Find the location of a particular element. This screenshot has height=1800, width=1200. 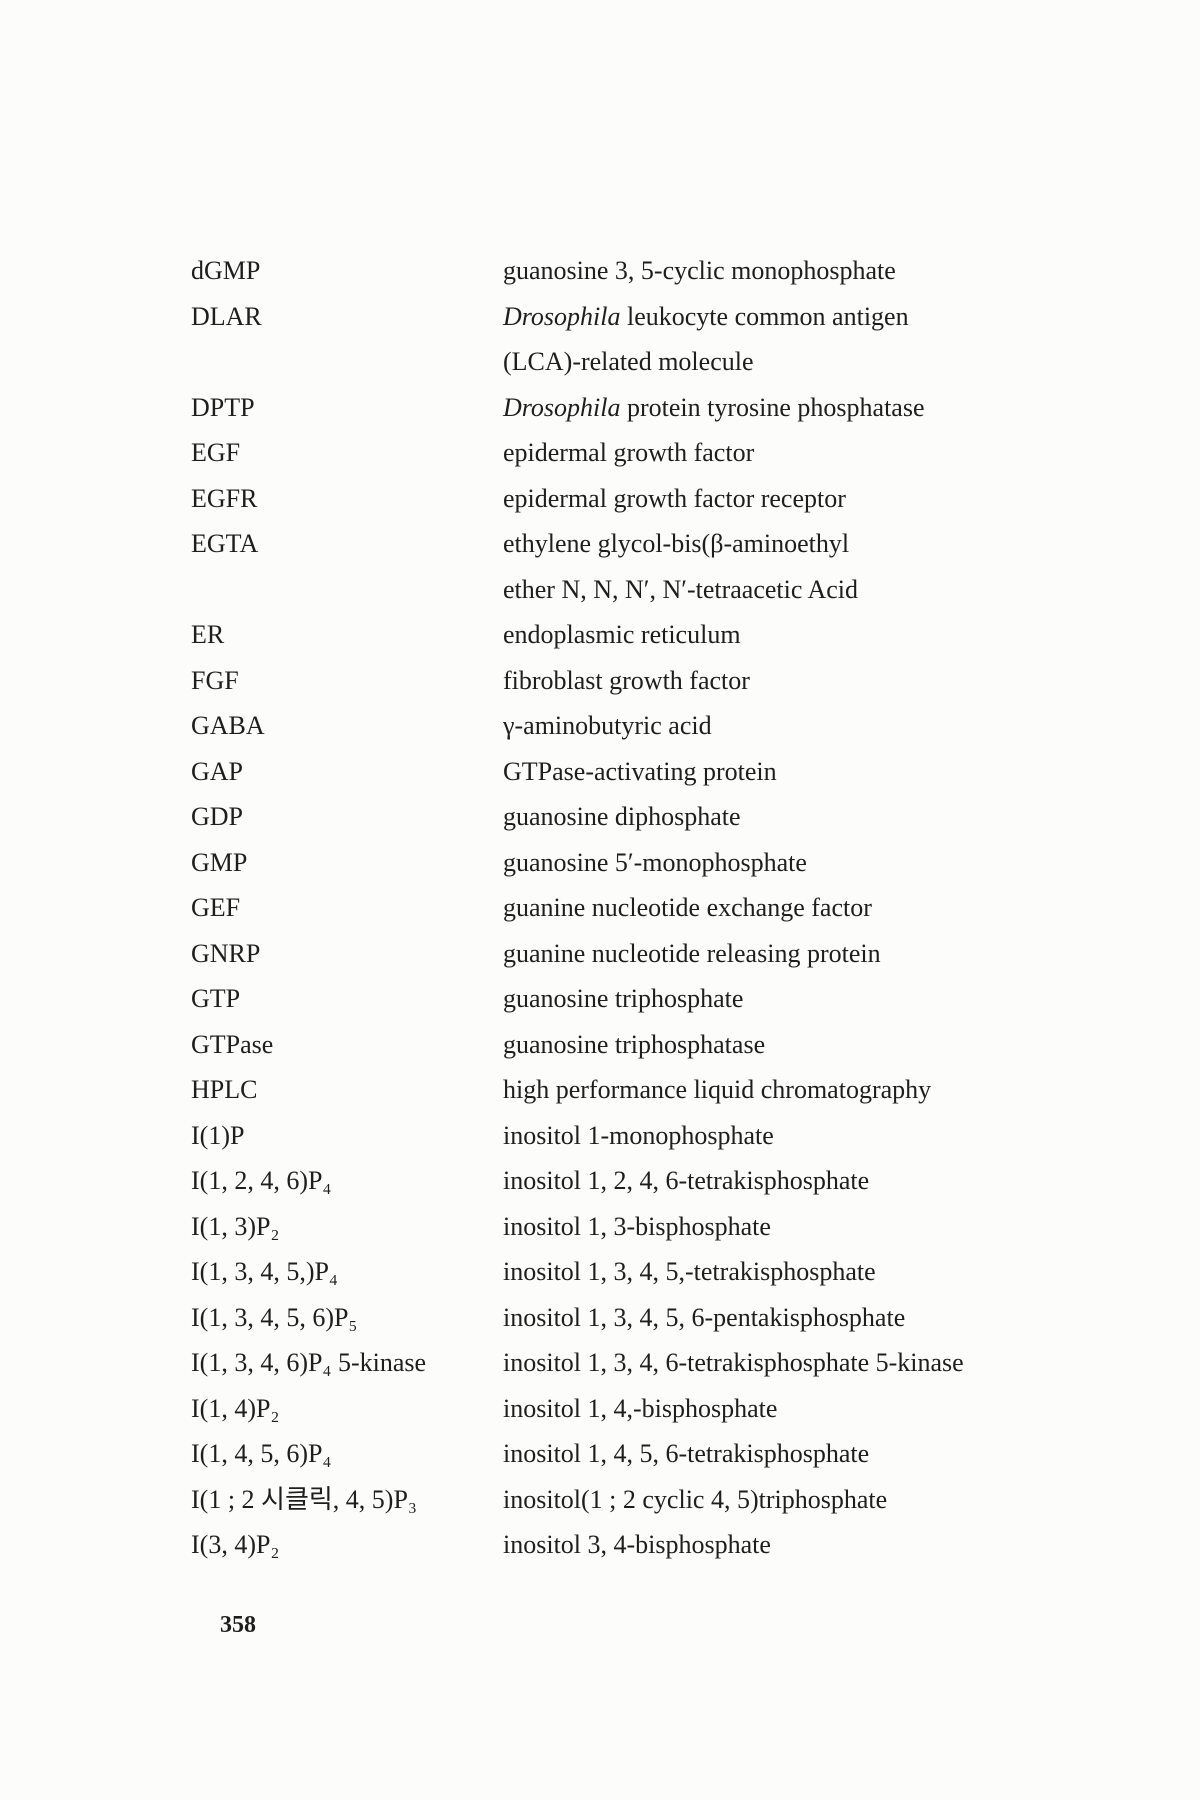

list-item: I(3, 4)P₂ inositol 3, 4-bisphosphate is located at coordinates (600, 1545).